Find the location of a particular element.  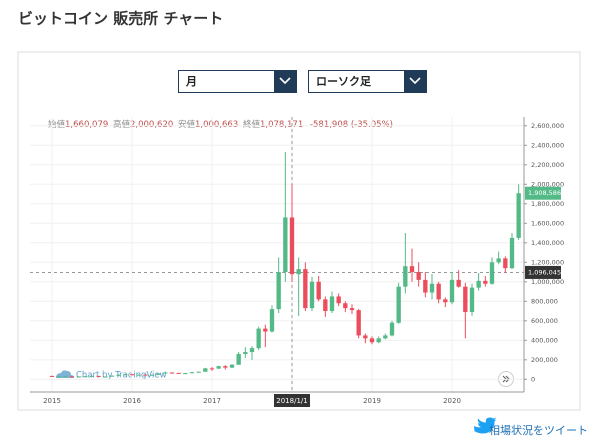

tweet-link: 相場状況をツイート is located at coordinates (531, 427).